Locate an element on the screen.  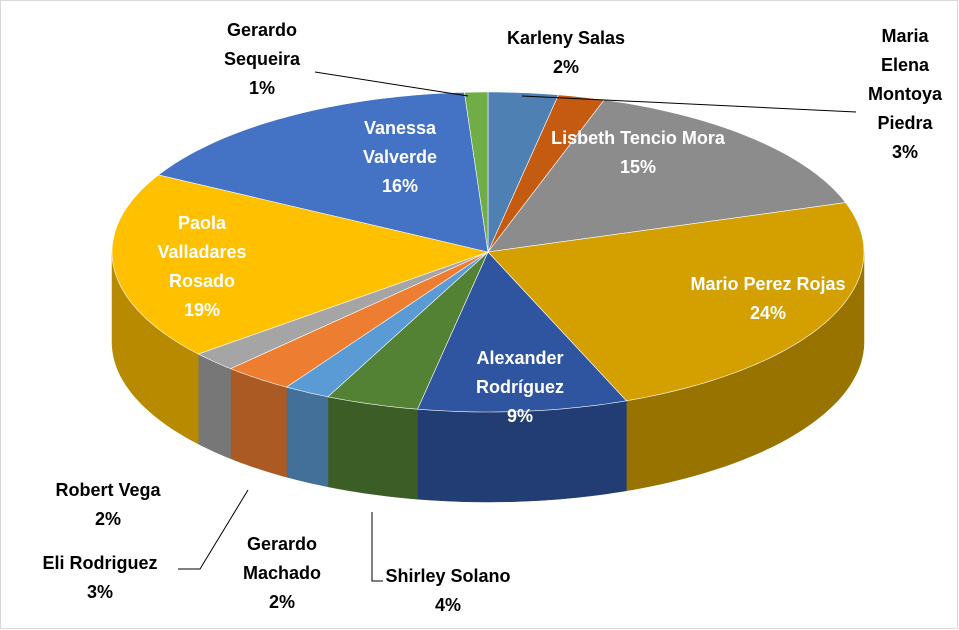
slice-name: Paola Valladares Rosado is located at coordinates (202, 252).